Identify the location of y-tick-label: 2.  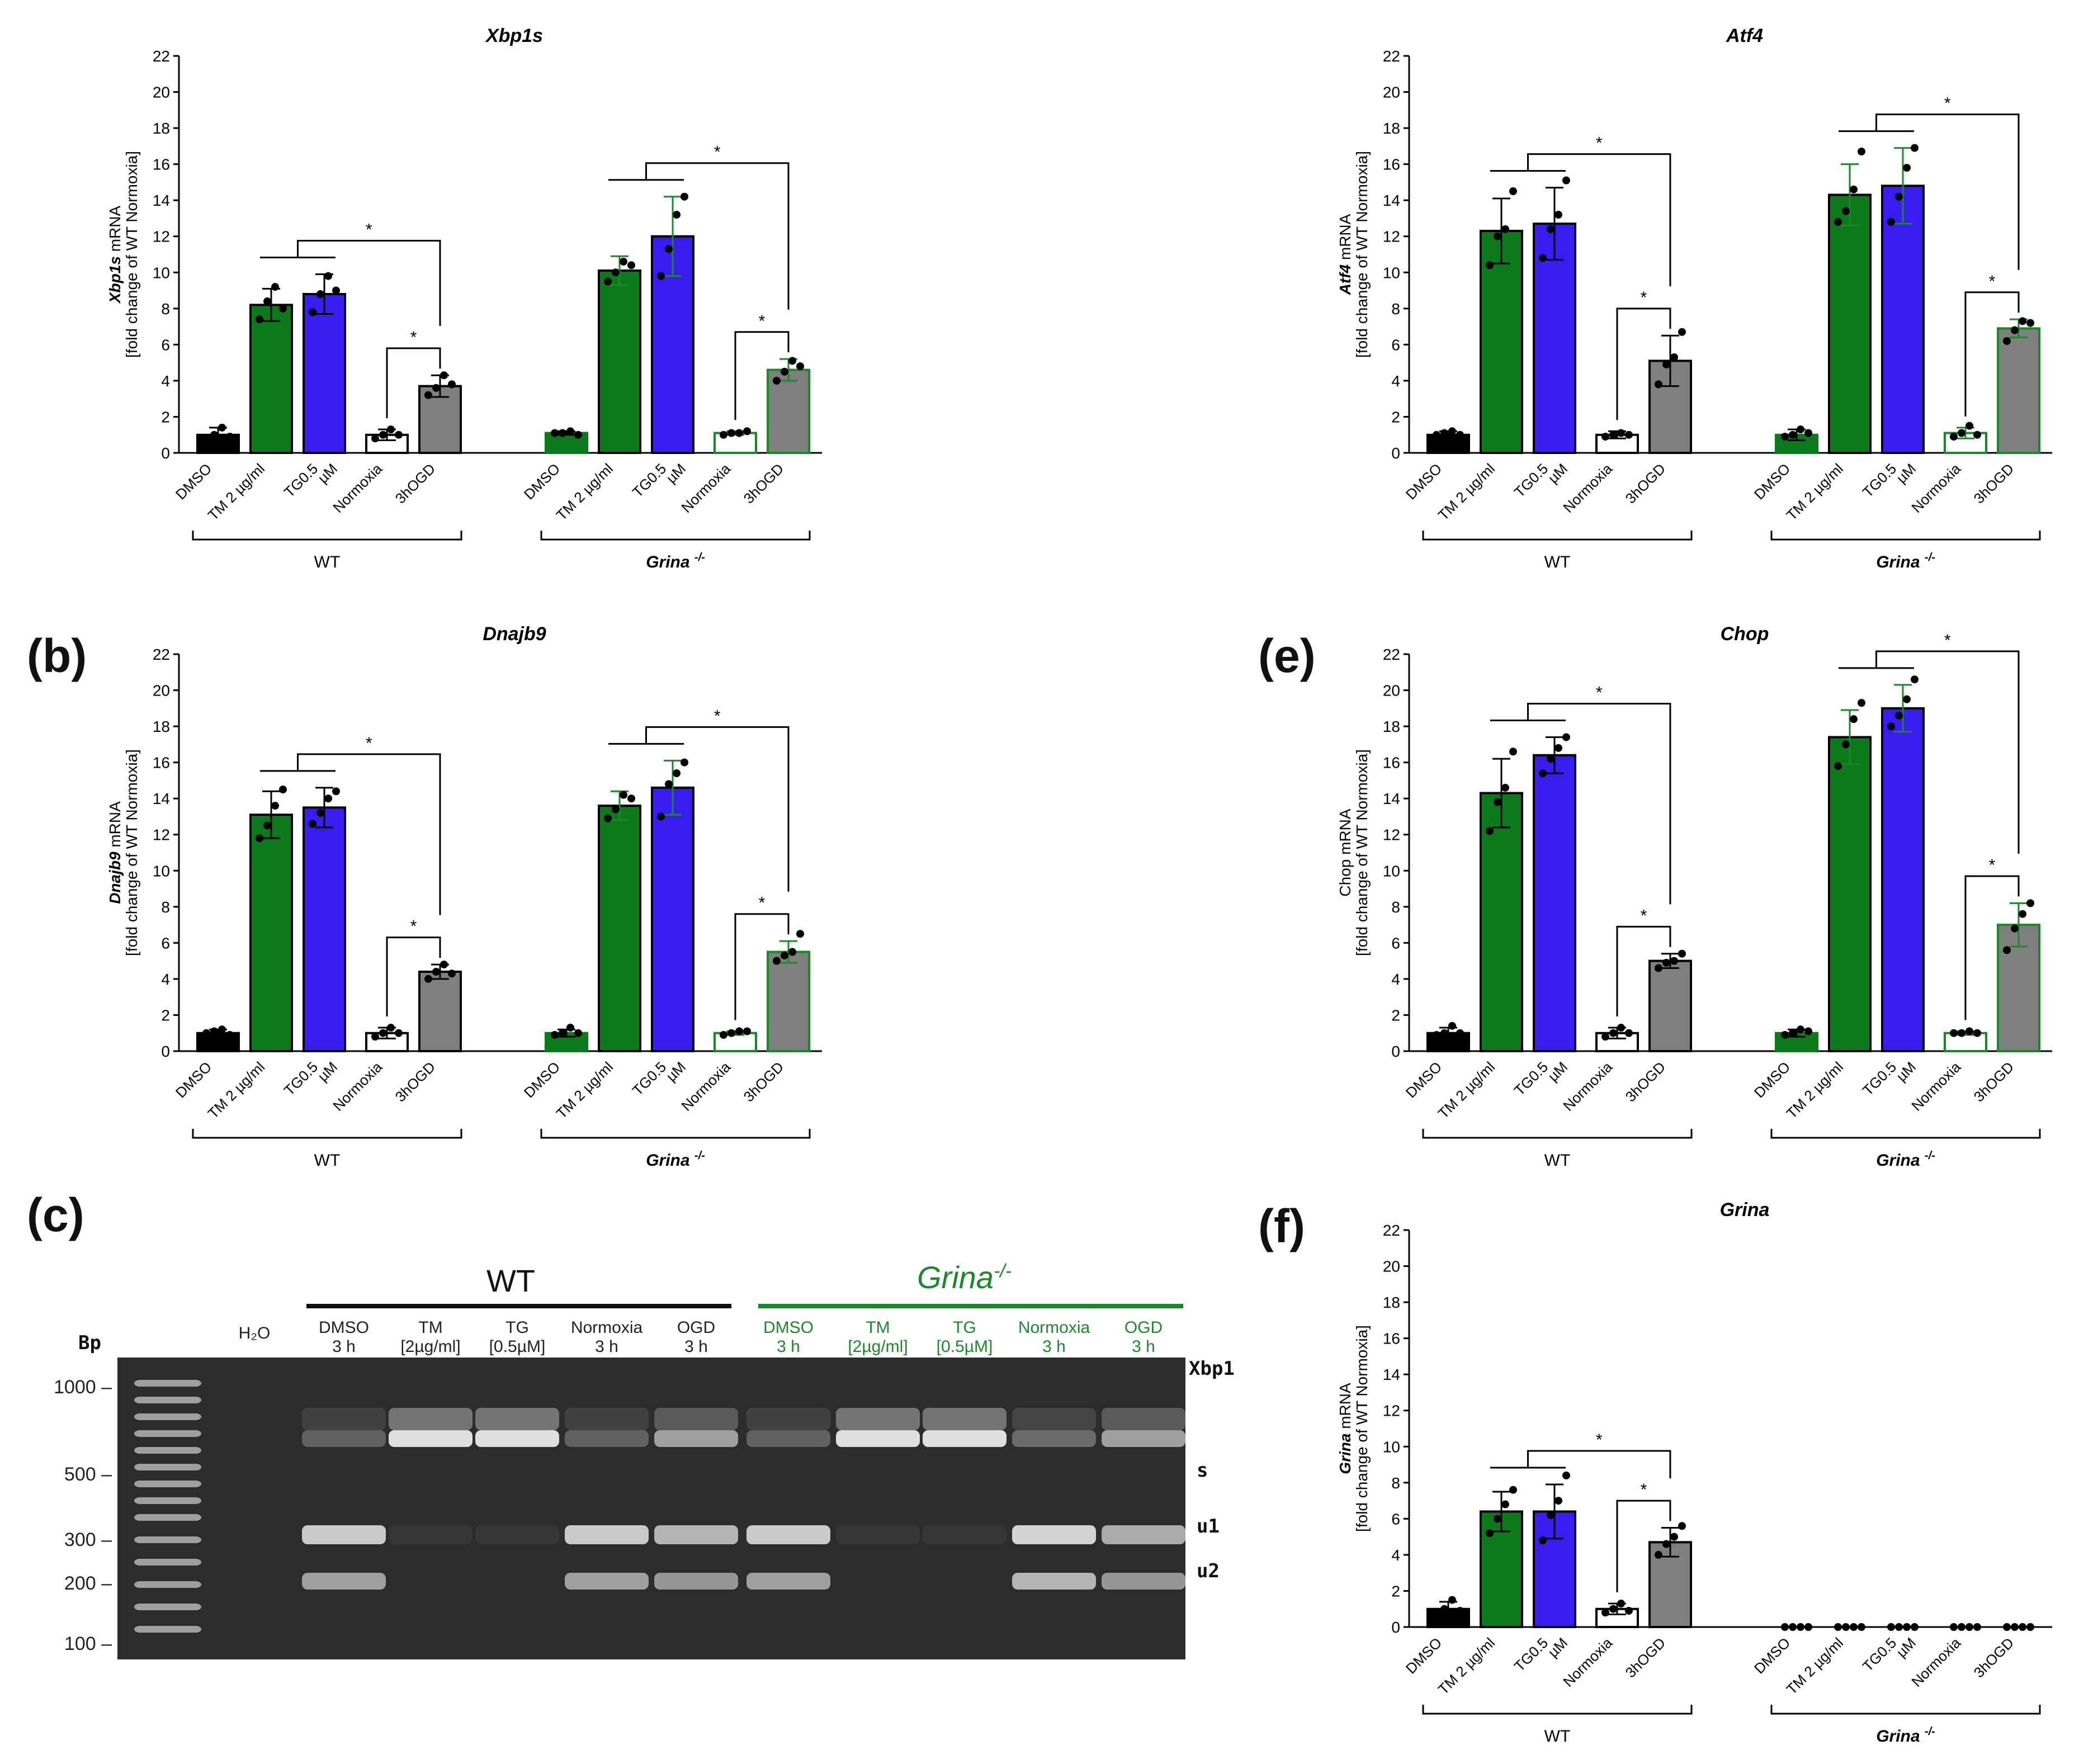
(1395, 416).